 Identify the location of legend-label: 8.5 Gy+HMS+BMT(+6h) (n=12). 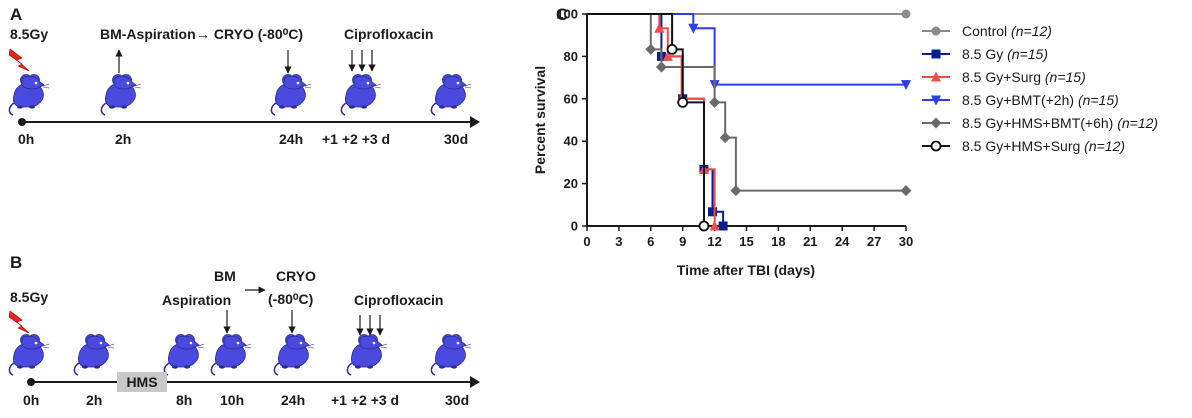
(1060, 123).